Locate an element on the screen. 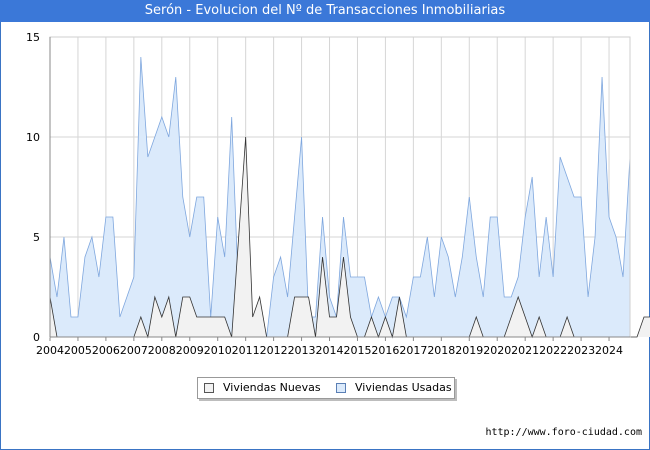  x-tick-label: 2017 is located at coordinates (413, 350).